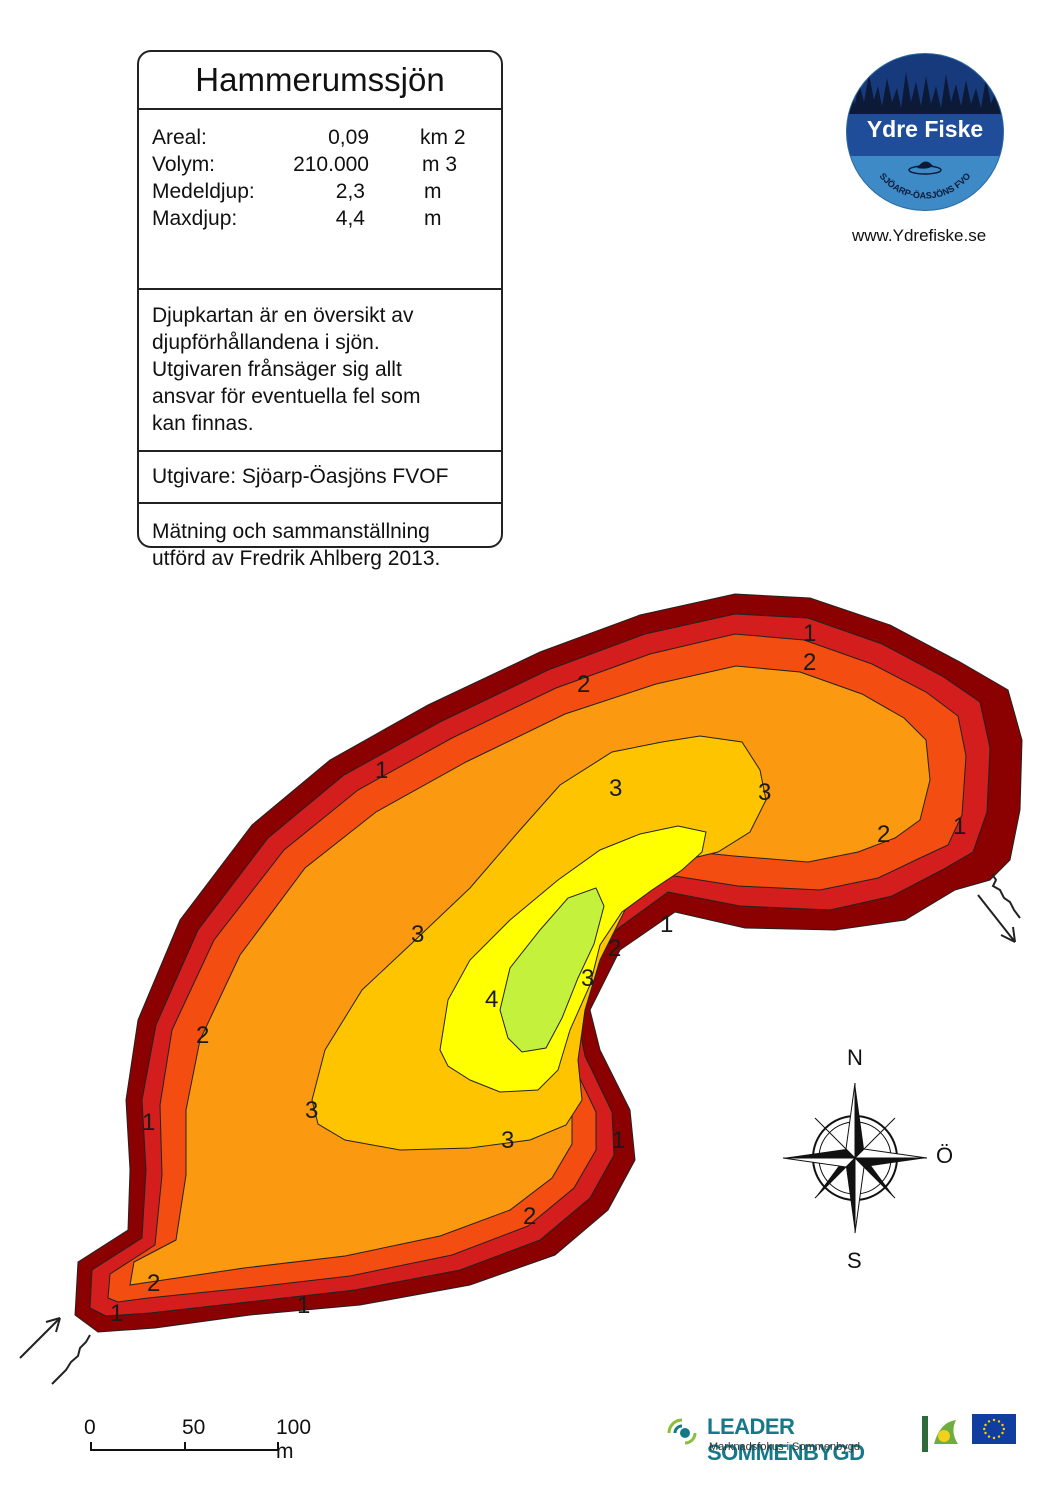  What do you see at coordinates (854, 1260) in the screenshot?
I see `compass-south-label: S` at bounding box center [854, 1260].